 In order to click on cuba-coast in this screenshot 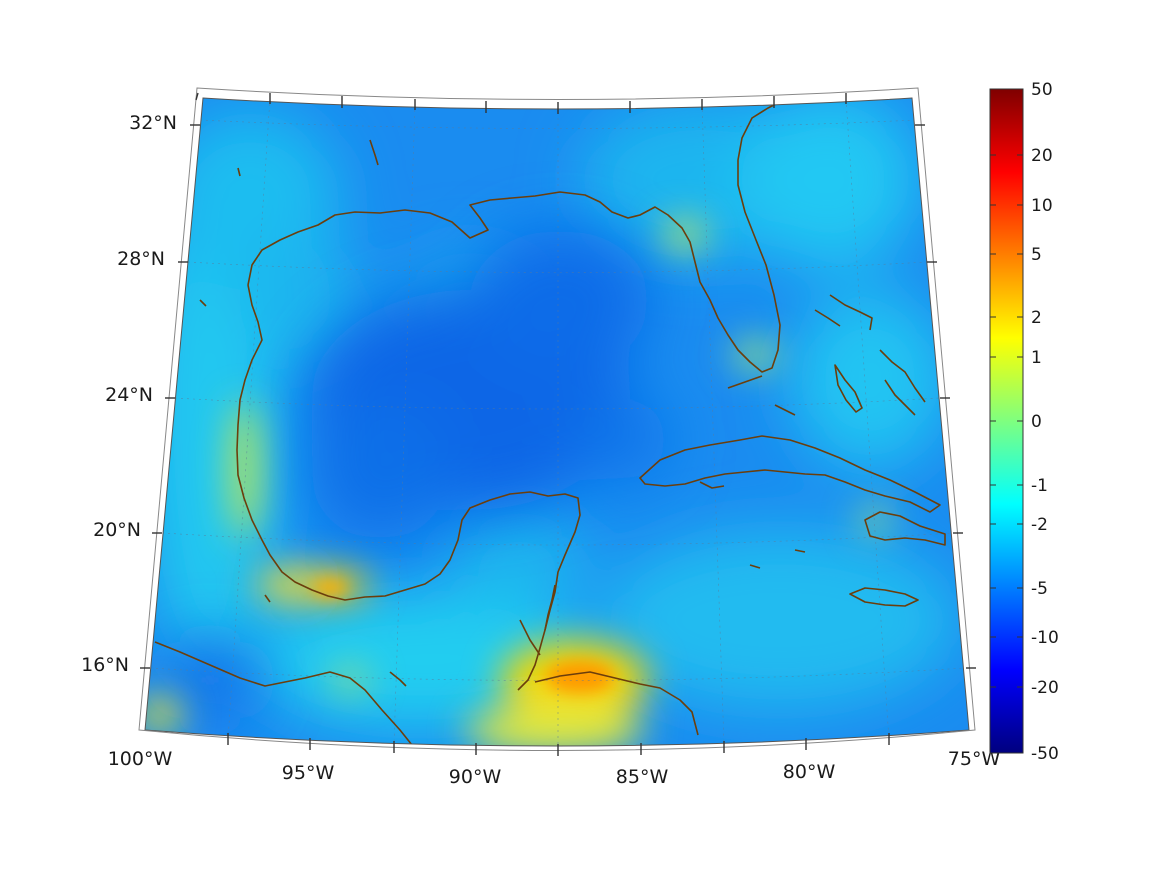, I will do `click(790, 474)`.